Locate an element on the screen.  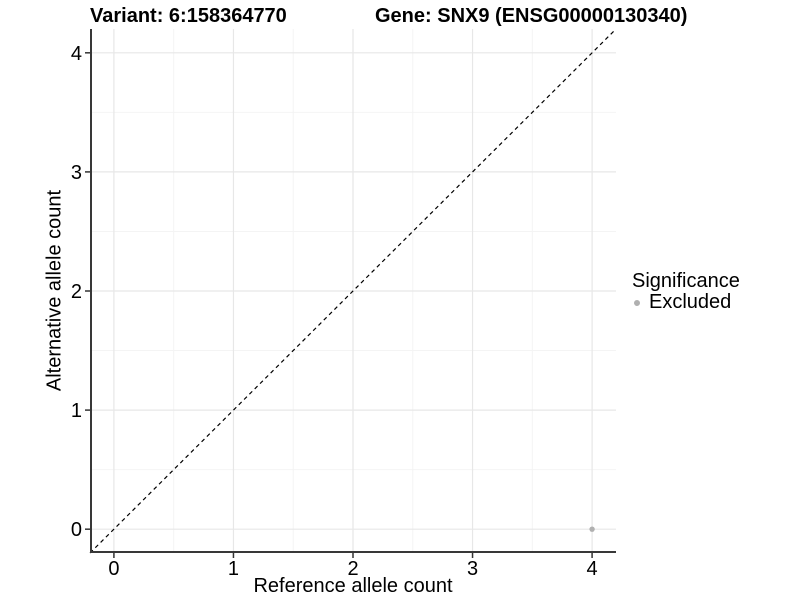
x-tick-label: 2 is located at coordinates (352, 569).